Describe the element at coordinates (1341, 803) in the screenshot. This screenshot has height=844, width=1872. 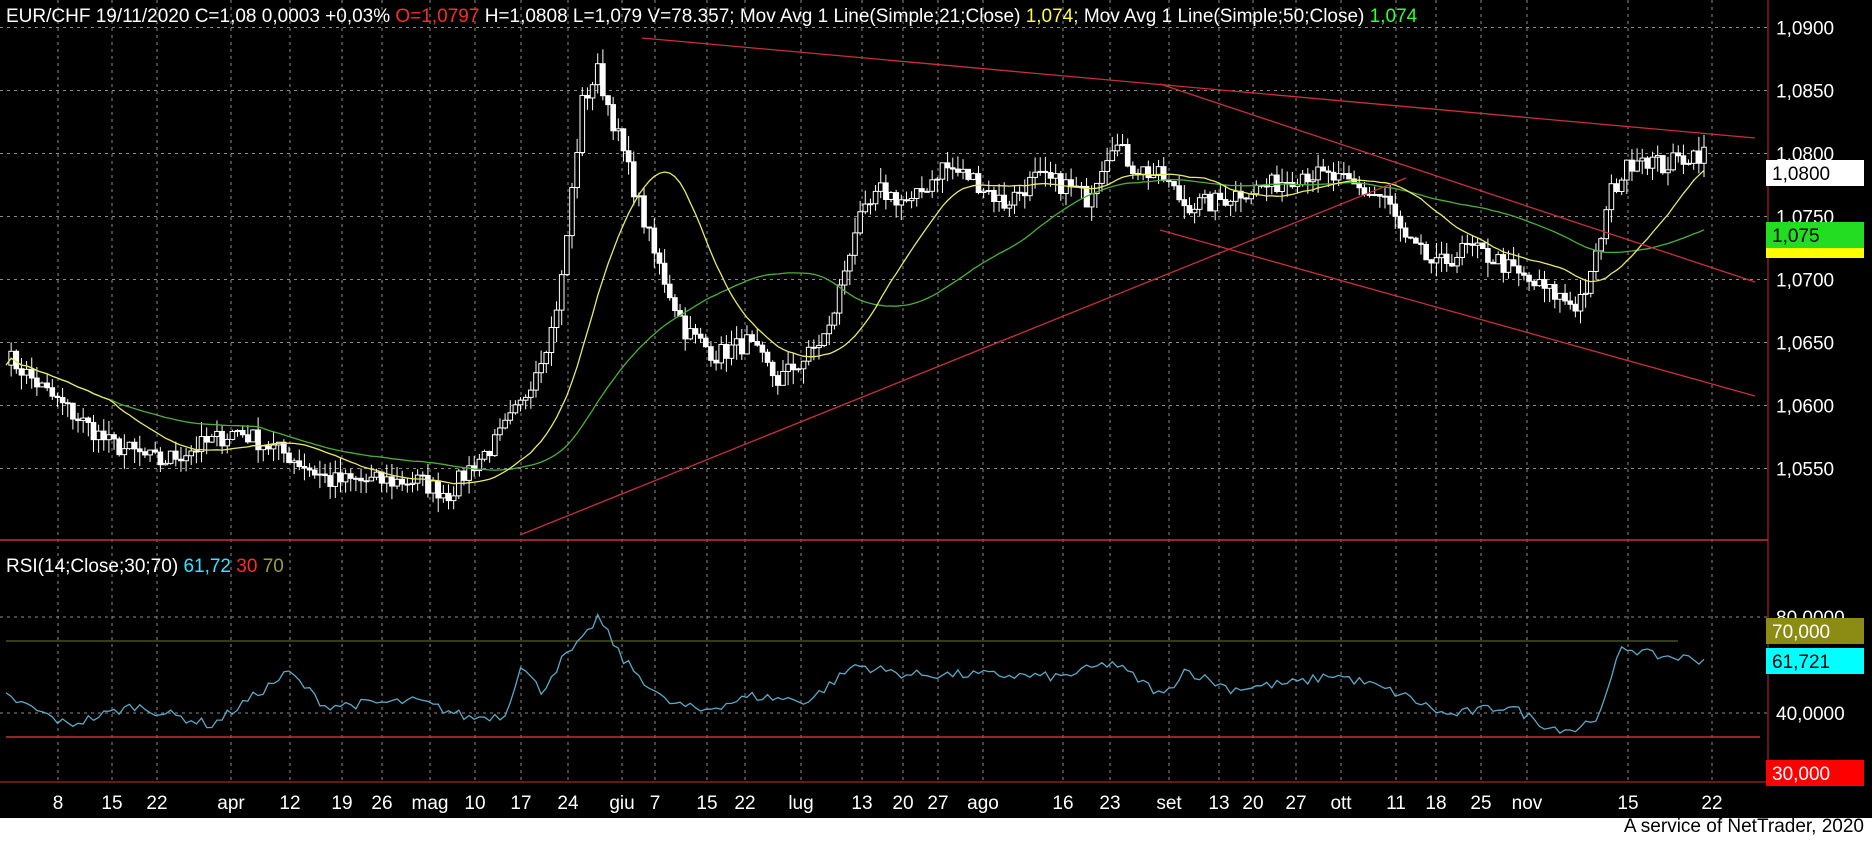
I see `x-tick-label: ott` at that location.